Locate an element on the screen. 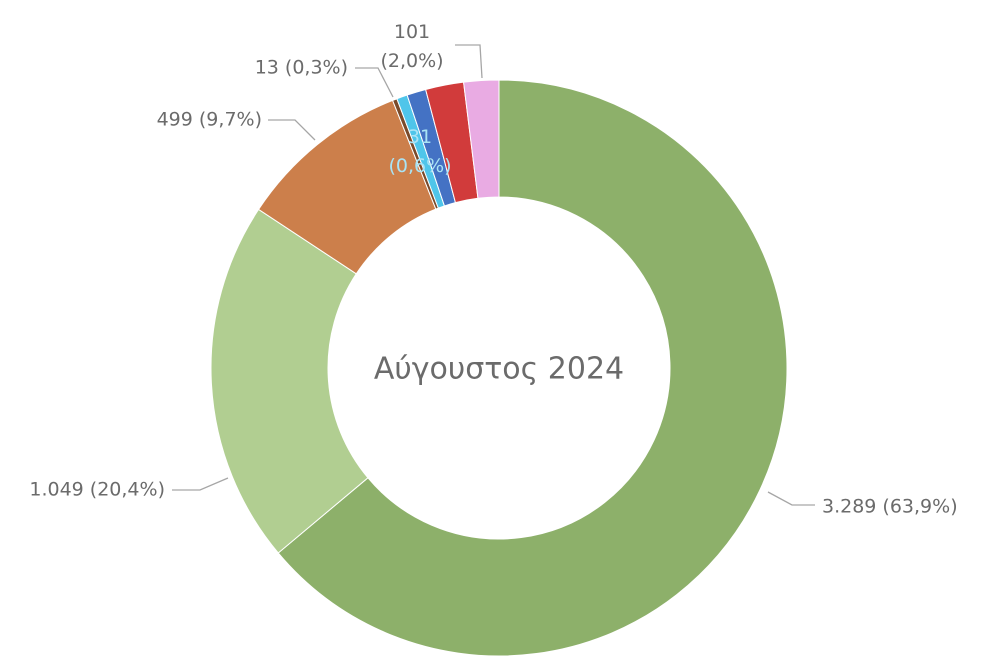  data-label-line: (0,6%) is located at coordinates (419, 166).